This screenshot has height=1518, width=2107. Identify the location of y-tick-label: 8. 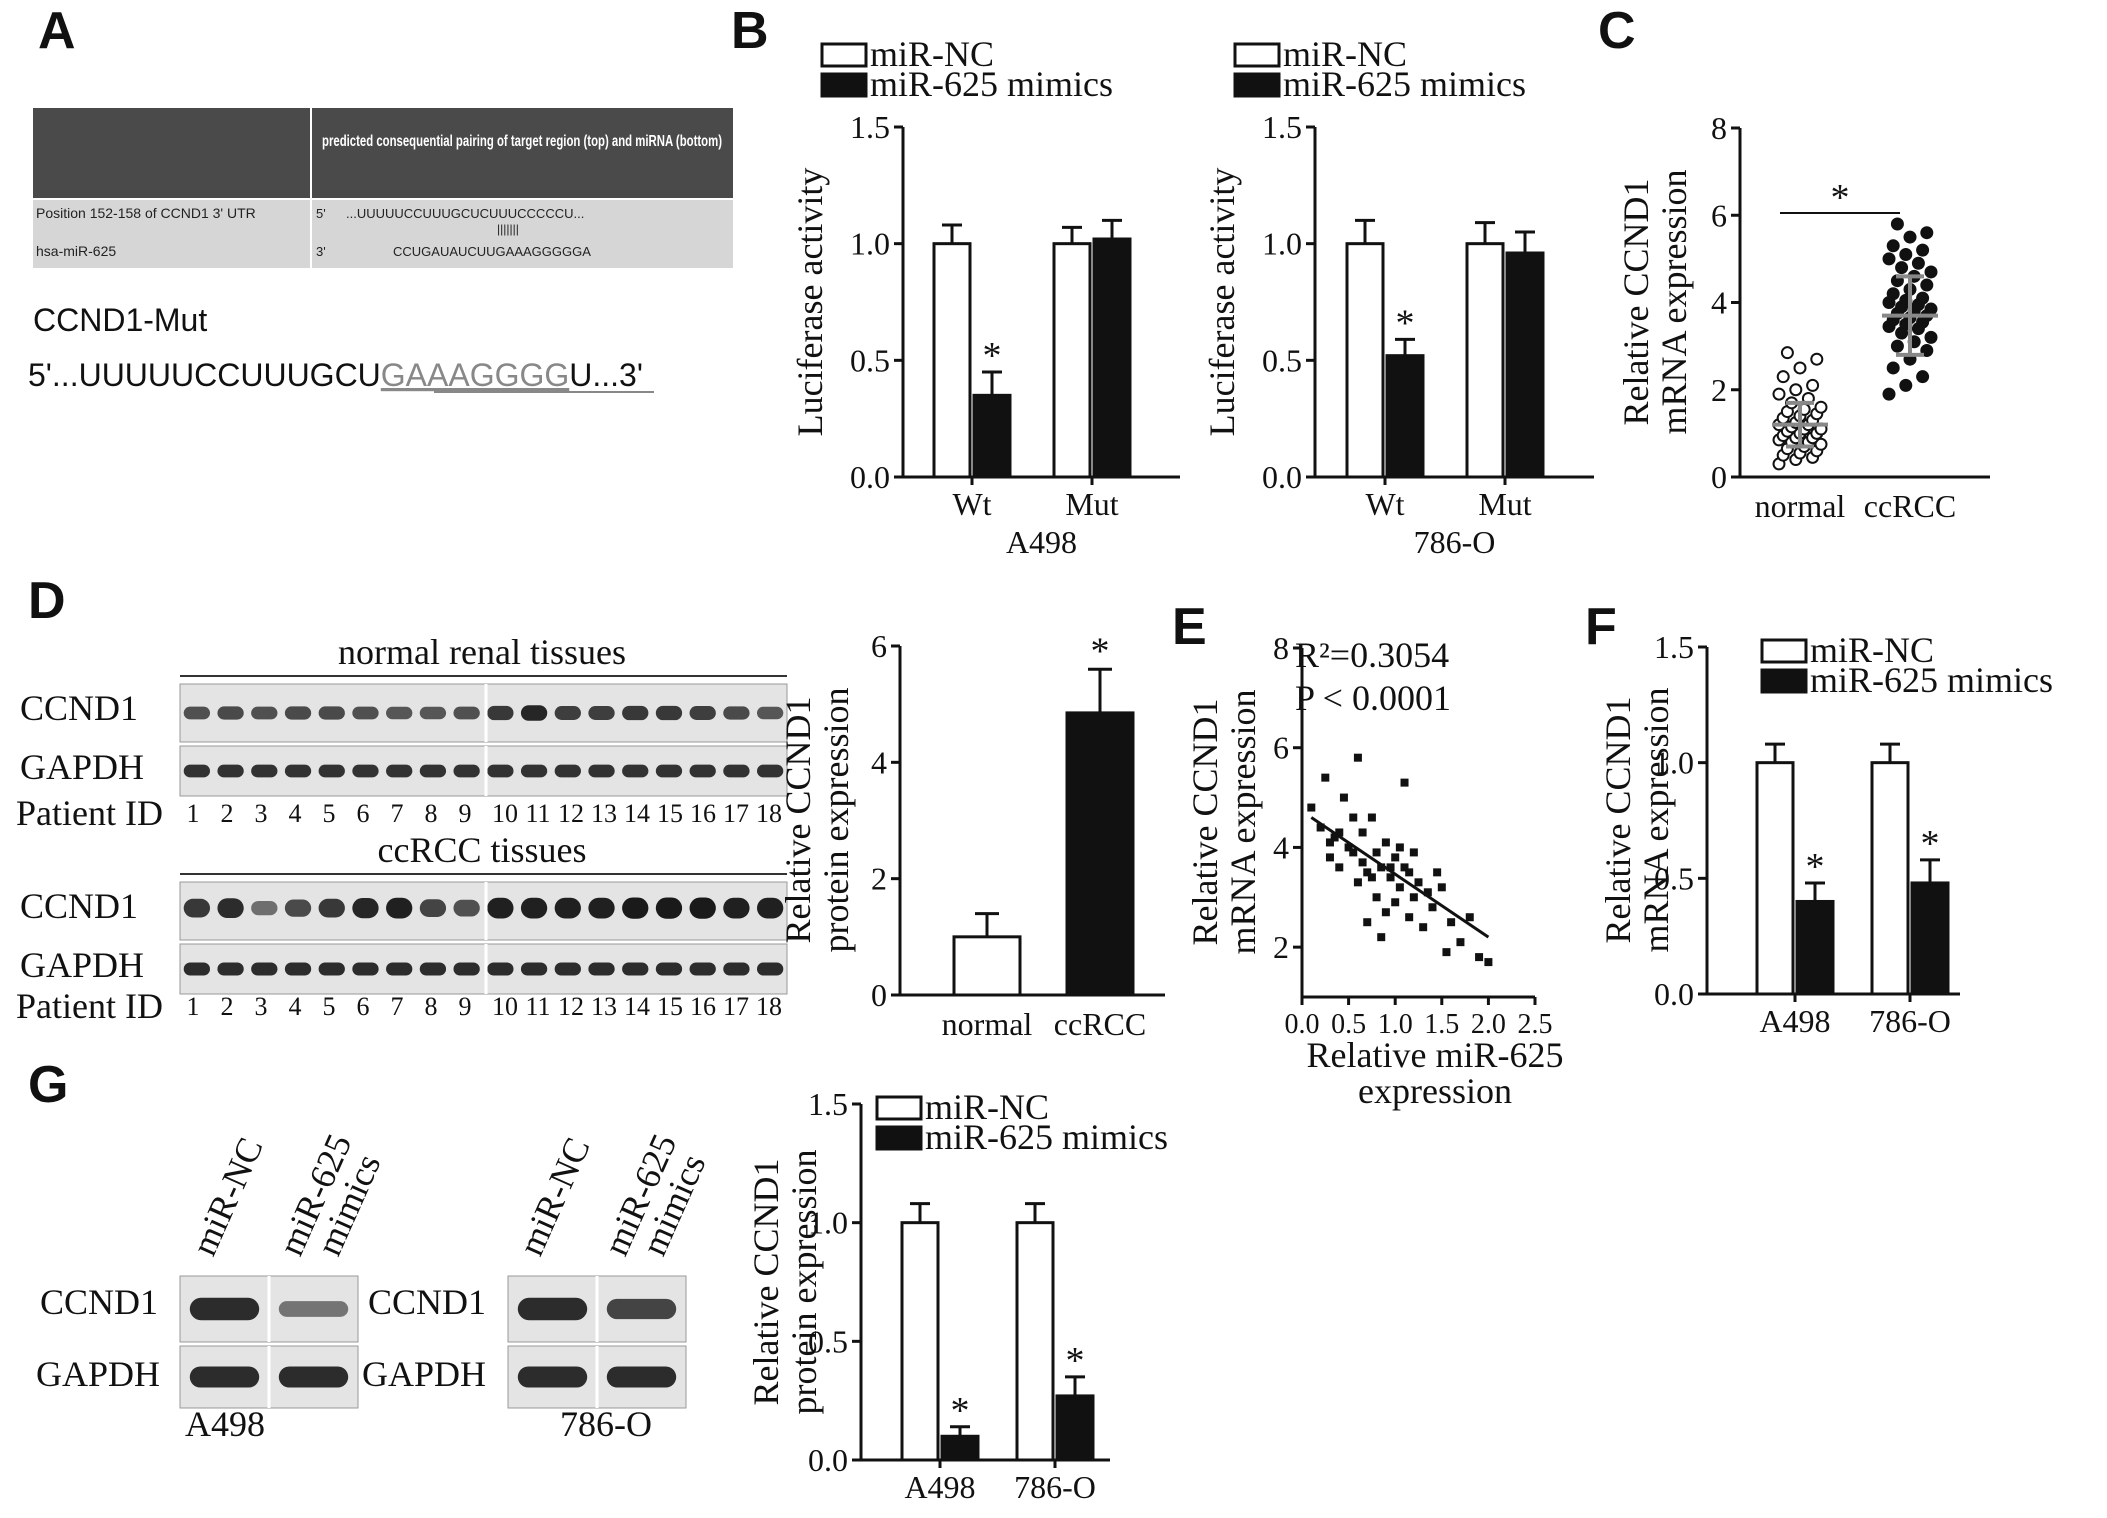
(1719, 128).